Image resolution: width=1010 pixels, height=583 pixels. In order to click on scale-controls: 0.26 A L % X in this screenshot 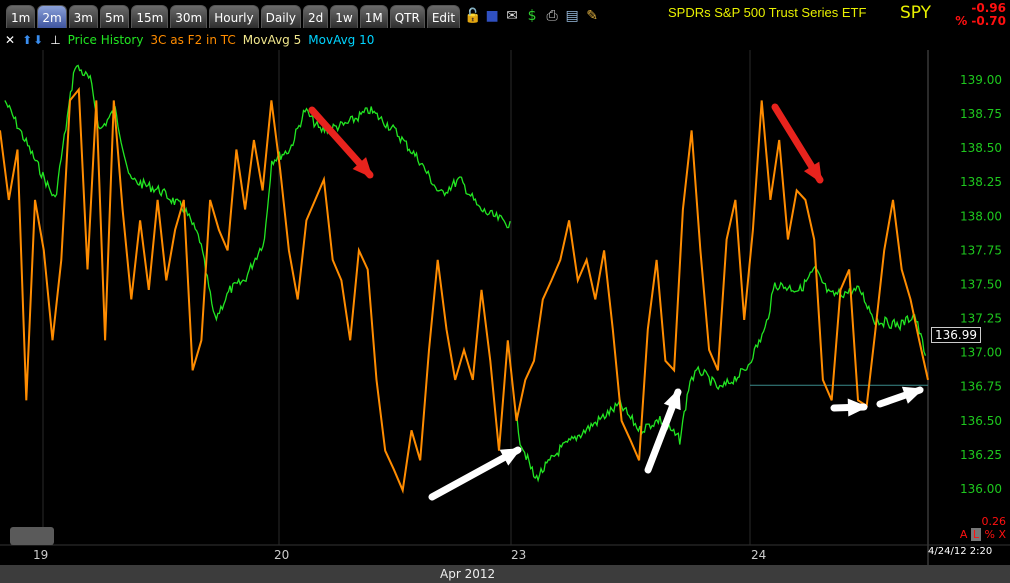, I will do `click(983, 528)`.